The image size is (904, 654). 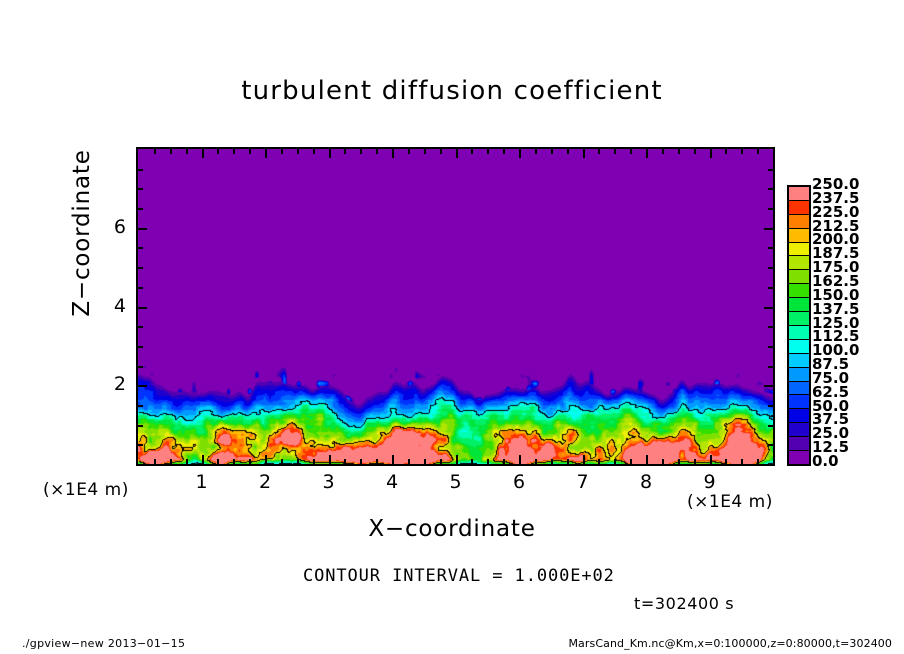 What do you see at coordinates (86, 490) in the screenshot?
I see `x-axis-unit-left: (×1E4 m)` at bounding box center [86, 490].